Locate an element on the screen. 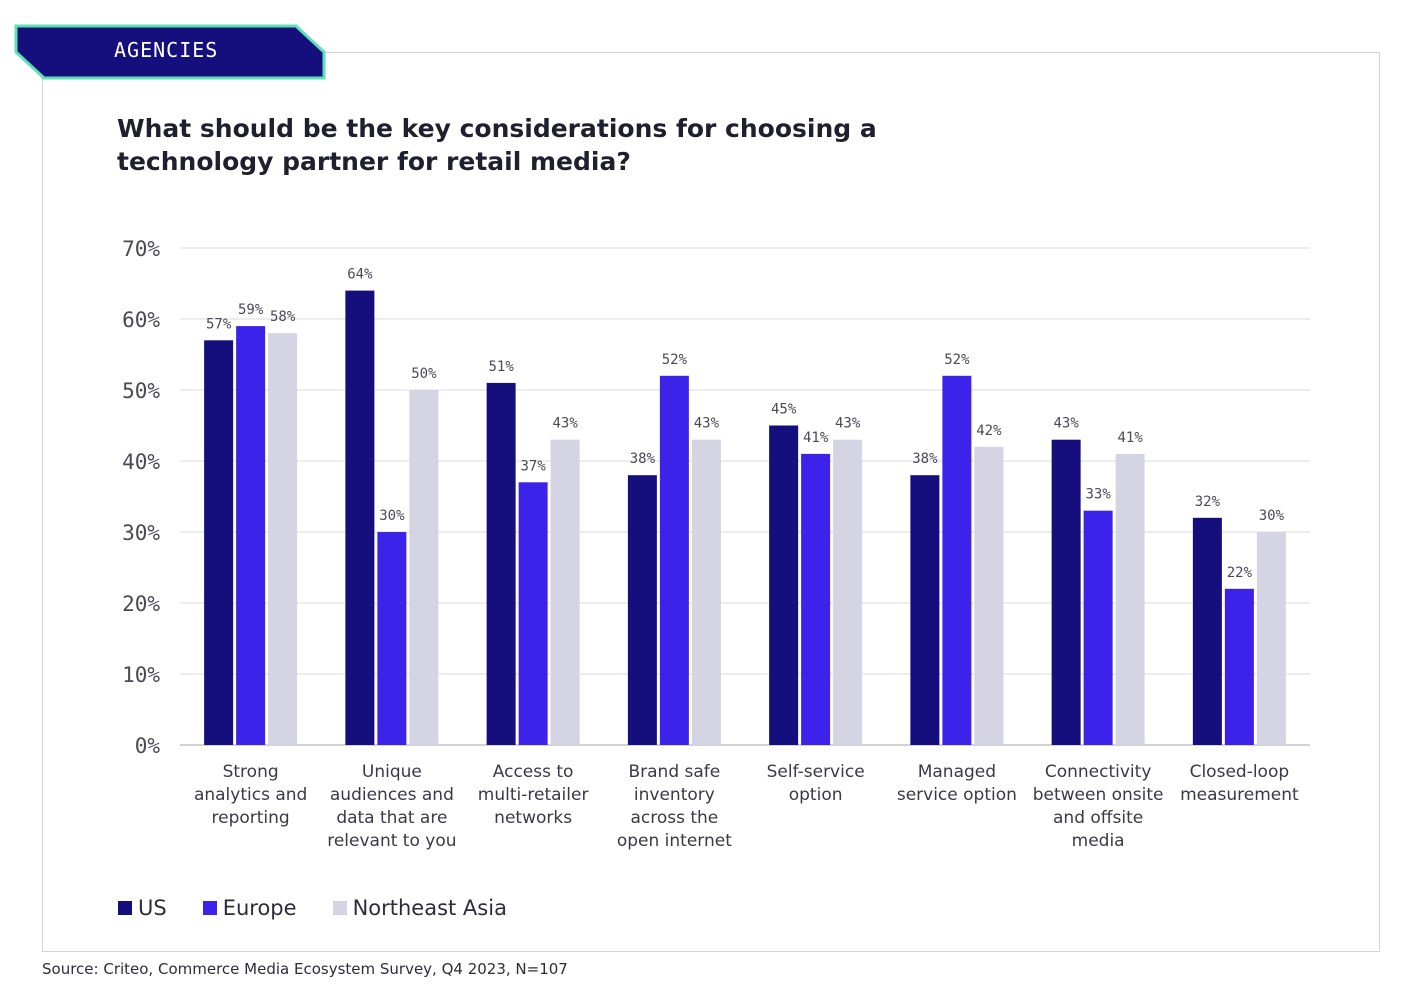  x-category-label-line: analytics and is located at coordinates (250, 795).